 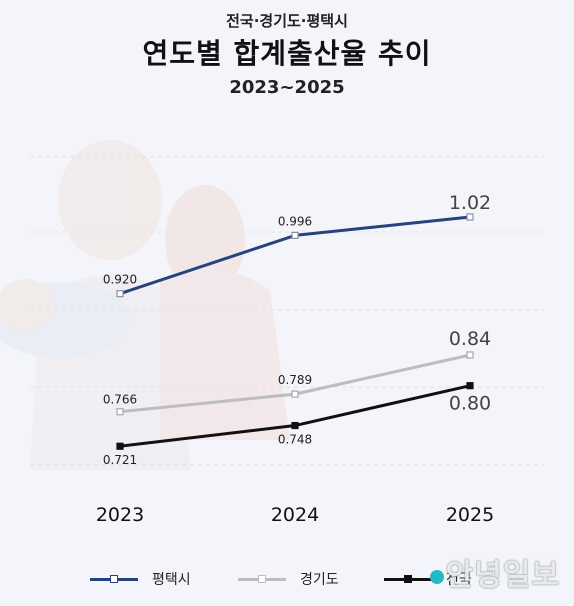 What do you see at coordinates (436, 576) in the screenshot?
I see `logo-dot-icon` at bounding box center [436, 576].